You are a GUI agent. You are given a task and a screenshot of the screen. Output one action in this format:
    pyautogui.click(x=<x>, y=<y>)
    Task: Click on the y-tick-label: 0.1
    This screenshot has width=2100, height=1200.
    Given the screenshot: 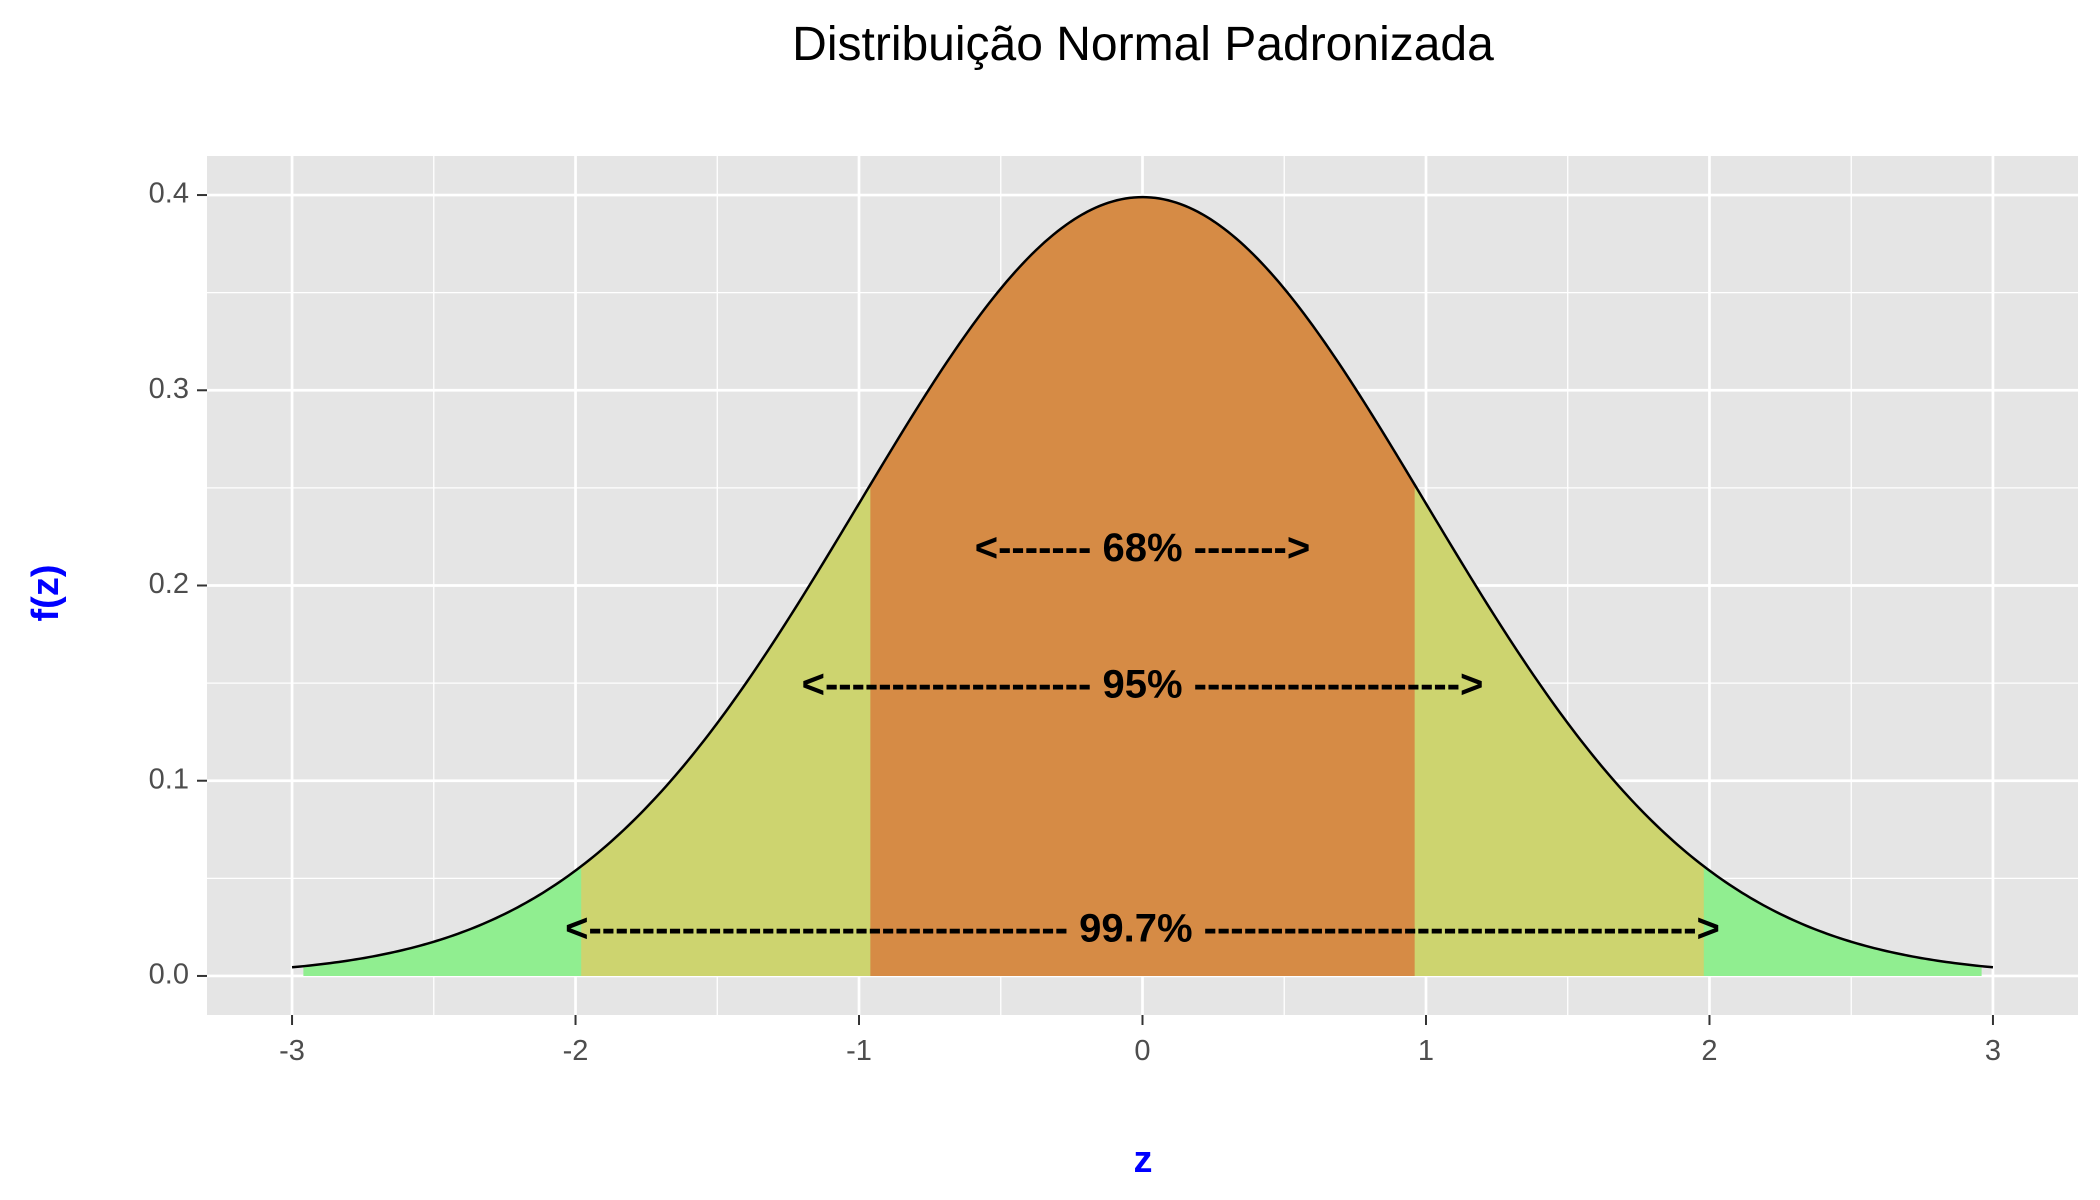 What is the action you would take?
    pyautogui.click(x=169, y=779)
    